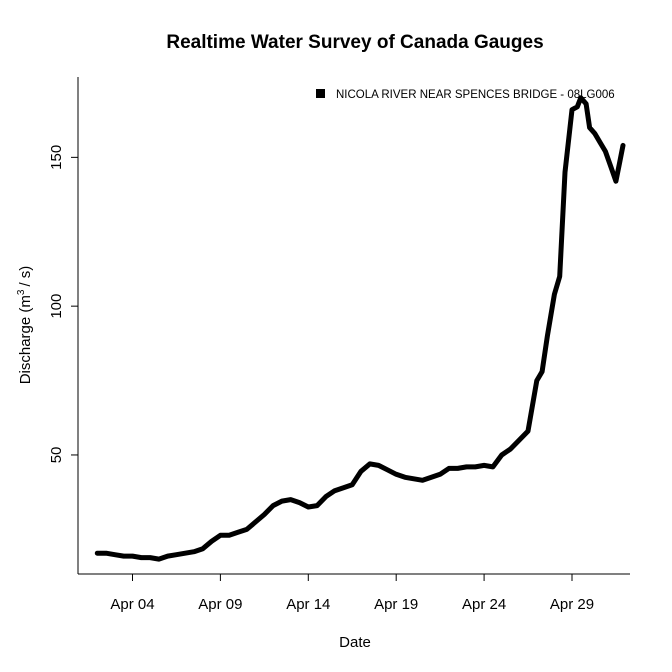 This screenshot has width=672, height=672. I want to click on x-tick-label: Apr 14, so click(308, 604).